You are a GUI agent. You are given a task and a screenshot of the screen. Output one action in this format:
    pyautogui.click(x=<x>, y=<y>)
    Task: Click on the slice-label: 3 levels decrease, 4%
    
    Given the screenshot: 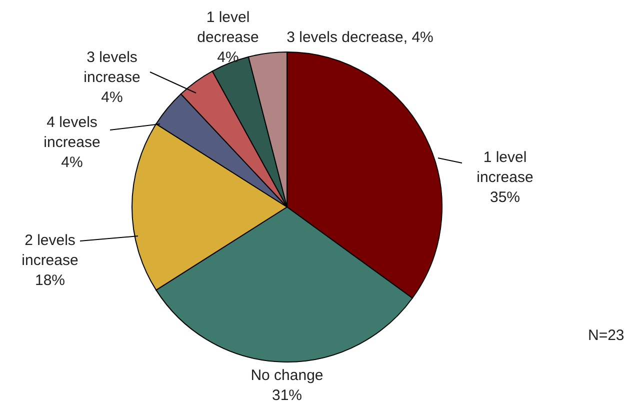 What is the action you would take?
    pyautogui.click(x=360, y=37)
    